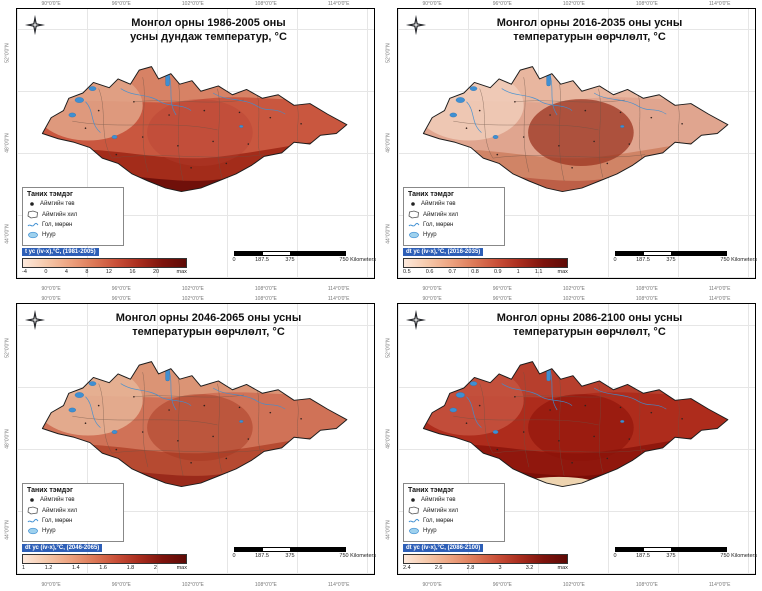 The width and height of the screenshot is (762, 591). I want to click on colorbar-tick: 2.8, so click(470, 568).